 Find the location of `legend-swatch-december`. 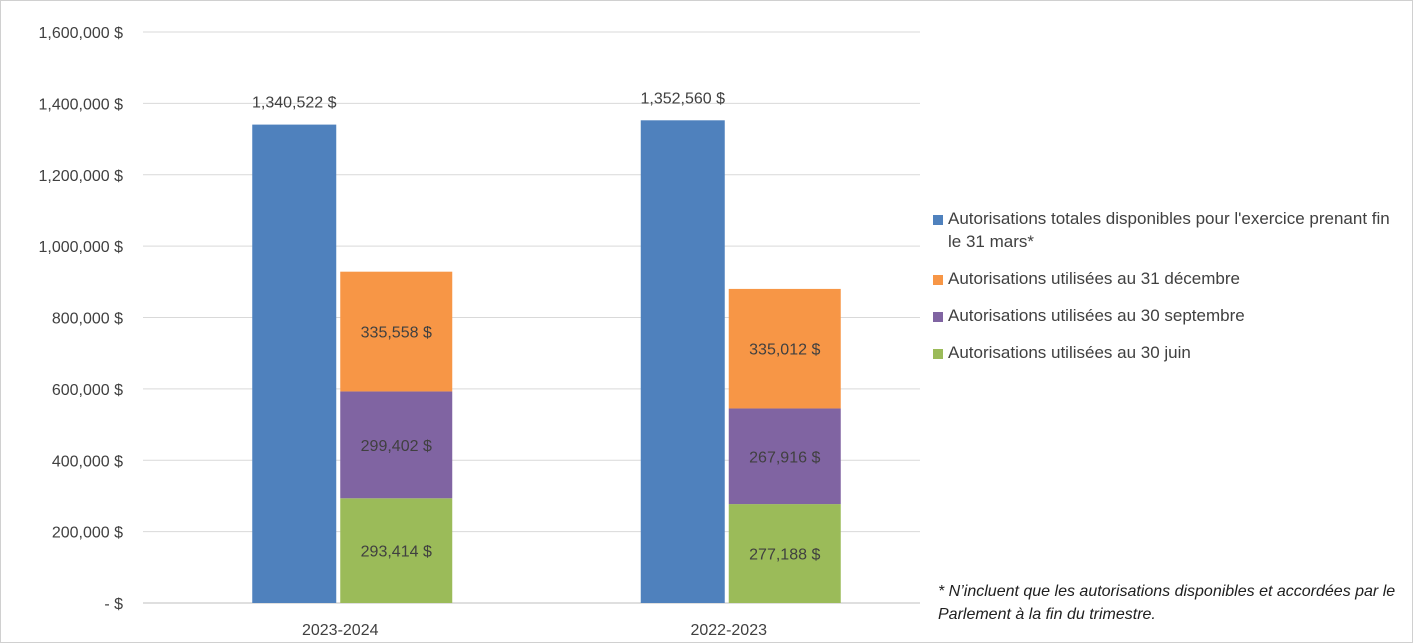

legend-swatch-december is located at coordinates (938, 280).